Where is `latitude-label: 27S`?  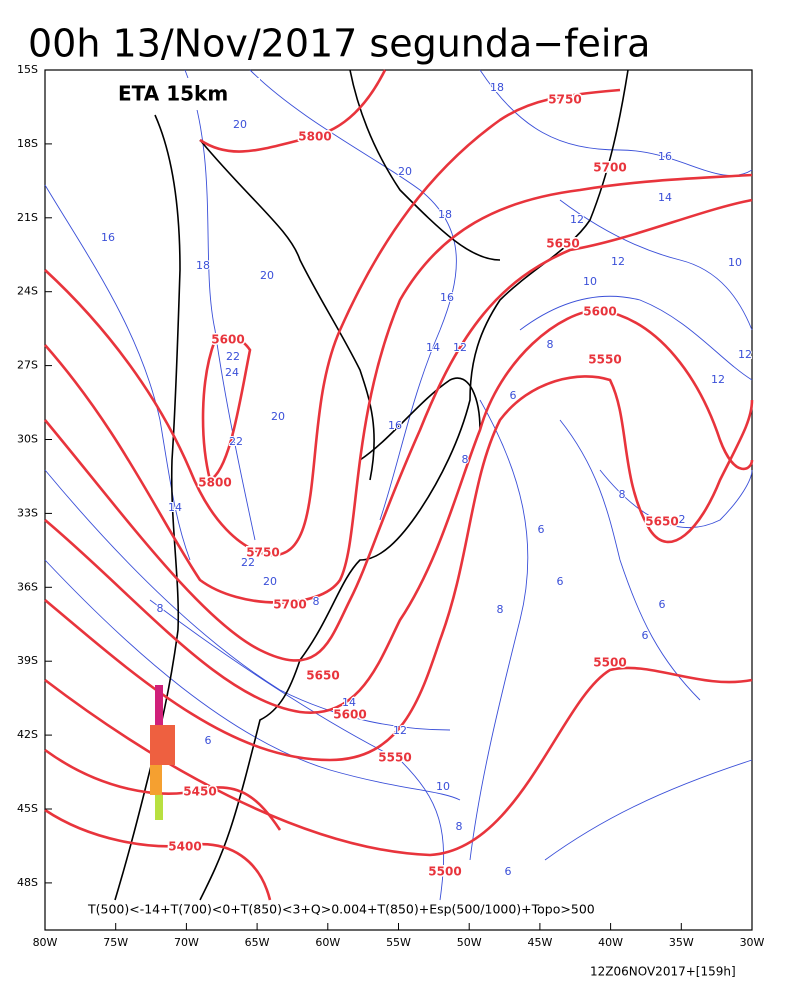 latitude-label: 27S is located at coordinates (27, 365).